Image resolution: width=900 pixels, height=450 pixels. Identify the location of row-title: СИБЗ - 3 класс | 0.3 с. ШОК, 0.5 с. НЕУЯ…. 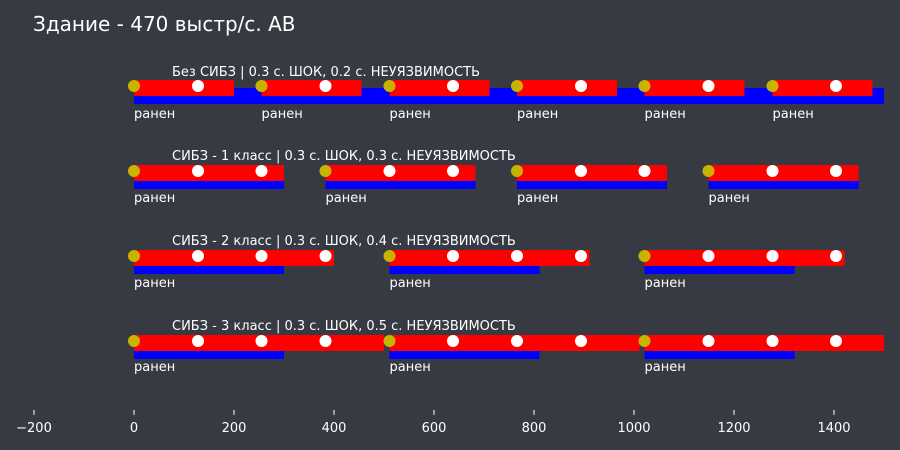
(344, 326).